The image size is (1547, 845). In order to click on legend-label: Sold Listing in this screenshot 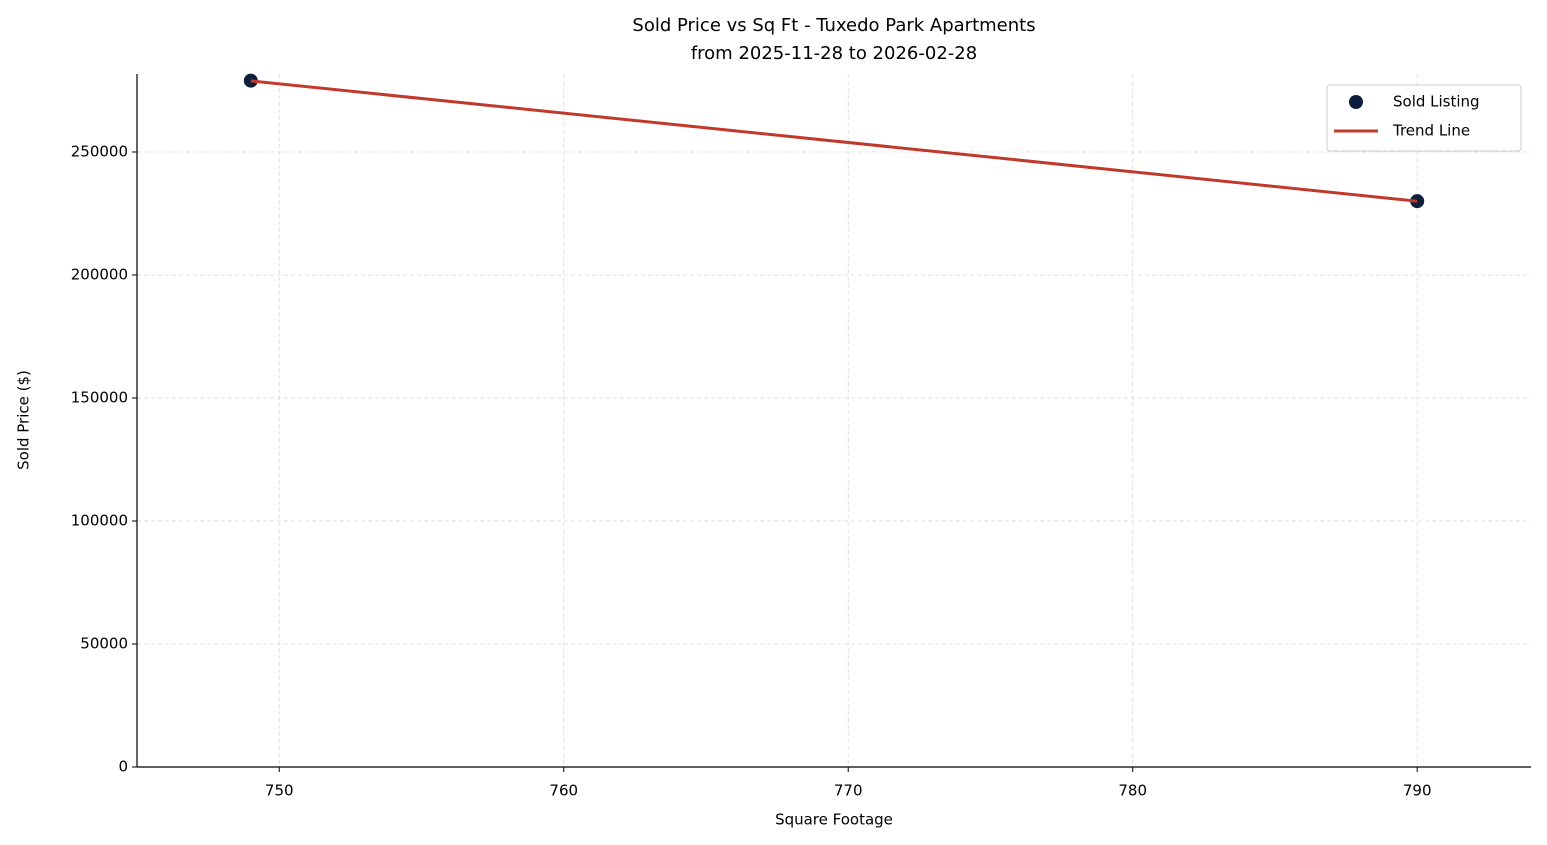, I will do `click(1436, 102)`.